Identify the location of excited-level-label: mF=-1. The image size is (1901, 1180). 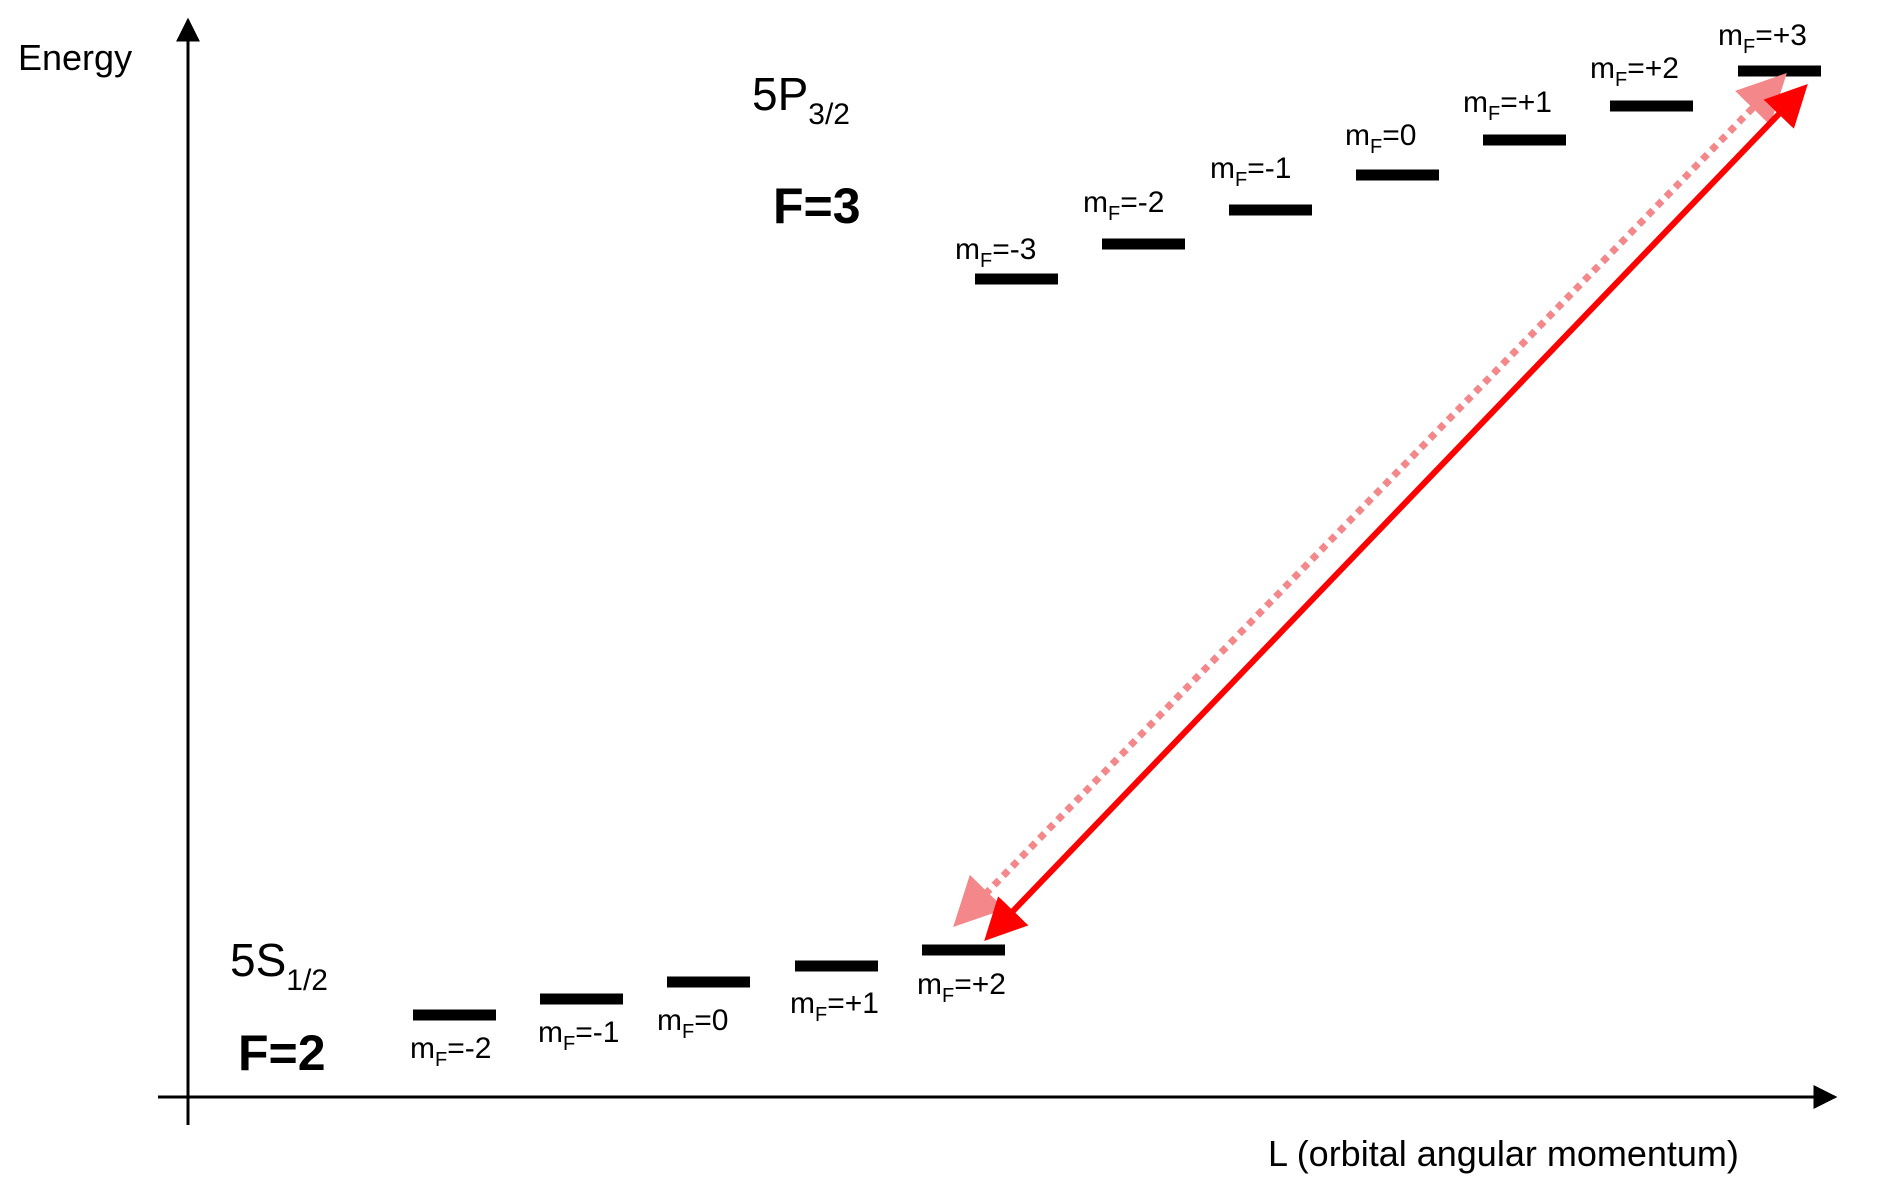
(1250, 171).